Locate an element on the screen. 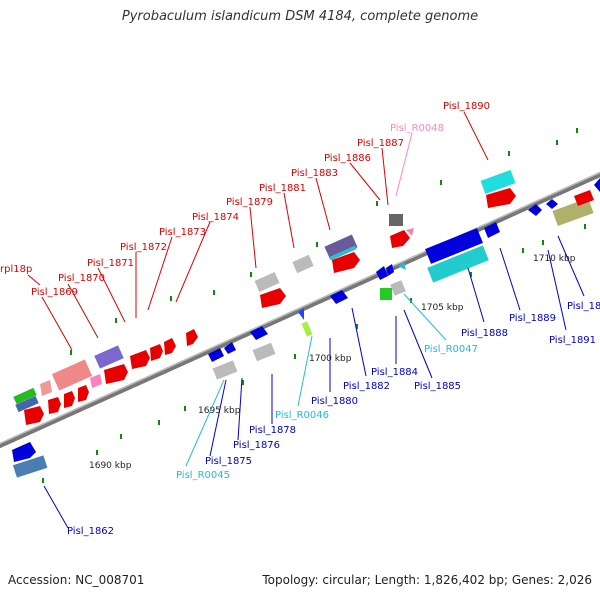 The width and height of the screenshot is (600, 600). gene-label: Pisl_R0046 is located at coordinates (302, 415).